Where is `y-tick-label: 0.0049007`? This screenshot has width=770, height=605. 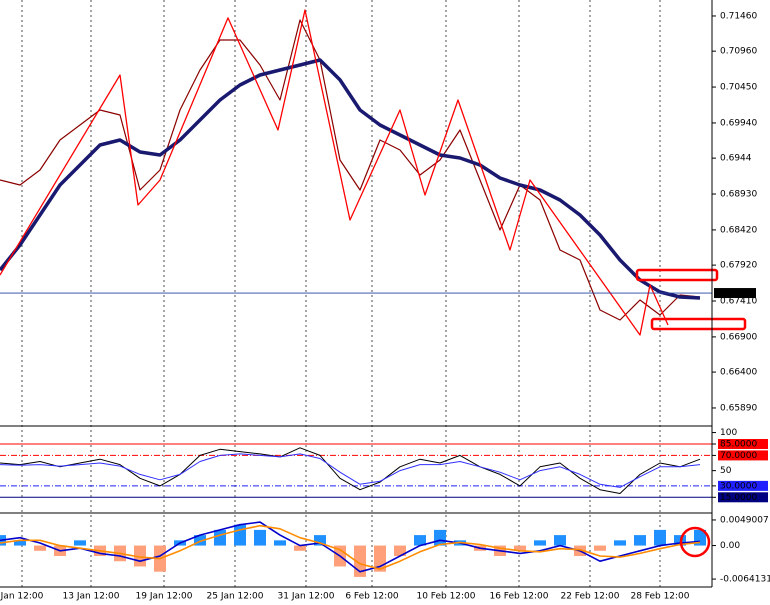 y-tick-label: 0.0049007 is located at coordinates (744, 520).